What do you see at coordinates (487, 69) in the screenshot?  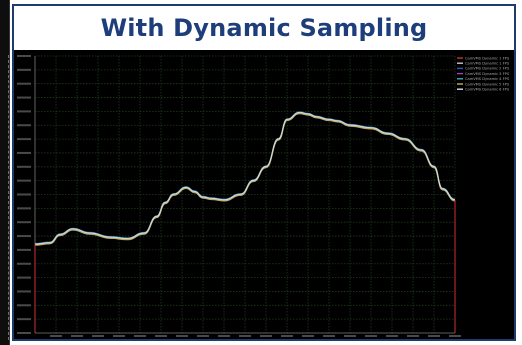 I see `legend-label: CamVMS Dynamic 2 FPS` at bounding box center [487, 69].